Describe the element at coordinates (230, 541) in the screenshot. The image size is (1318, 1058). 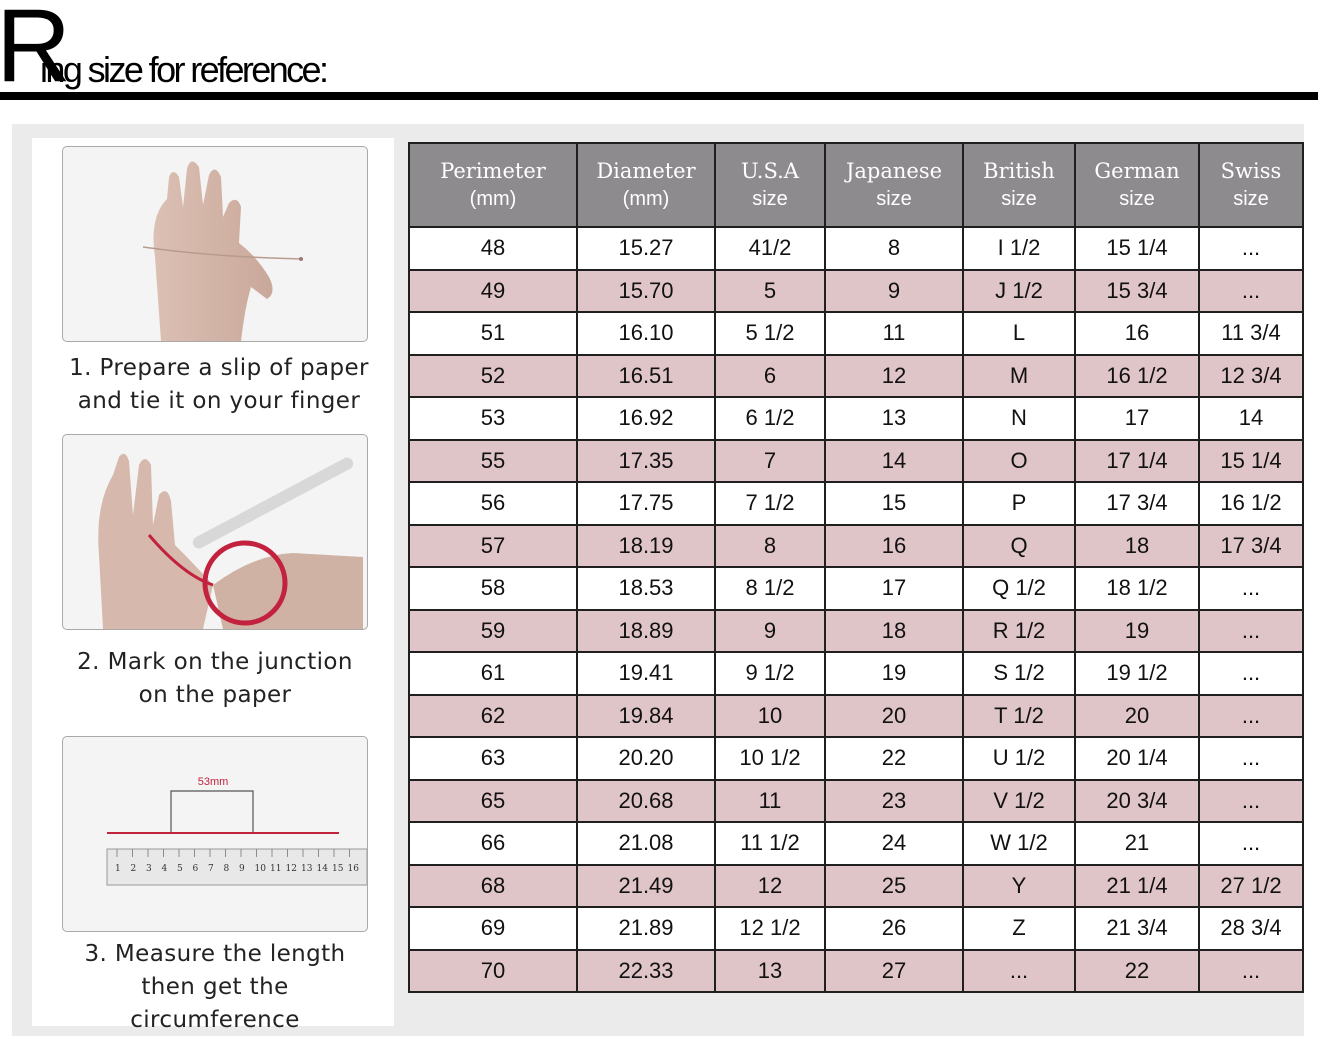
I see `hand-pen-icon` at that location.